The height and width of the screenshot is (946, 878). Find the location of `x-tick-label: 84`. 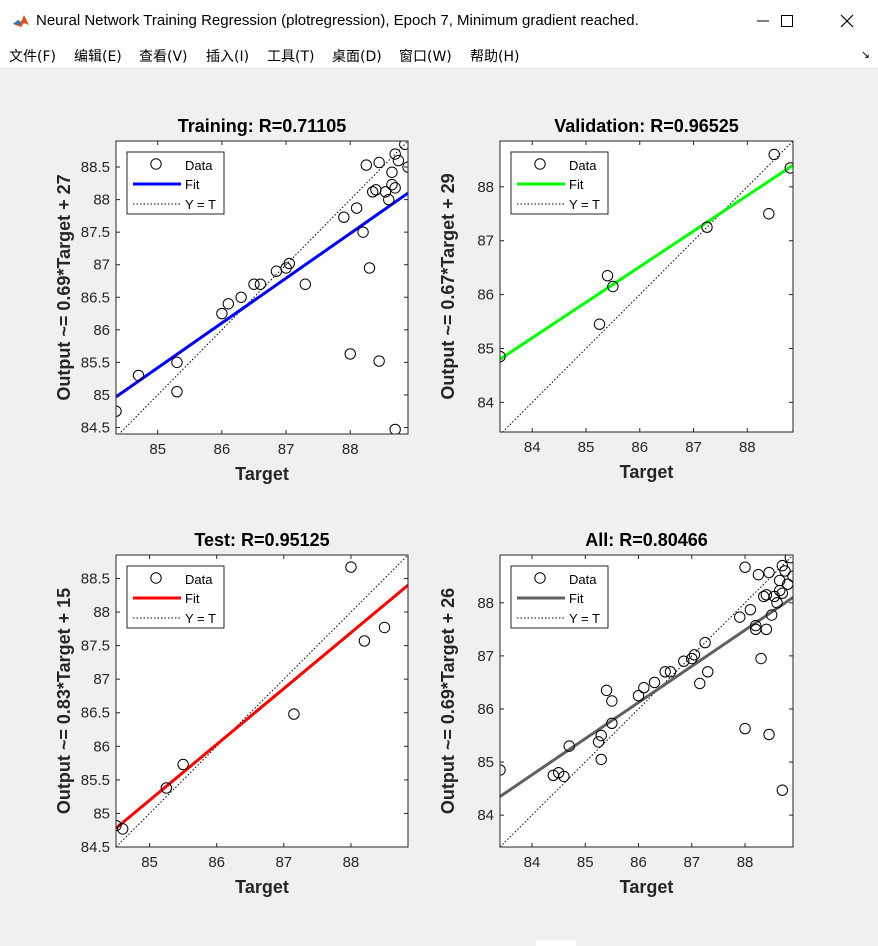

x-tick-label: 84 is located at coordinates (532, 862).